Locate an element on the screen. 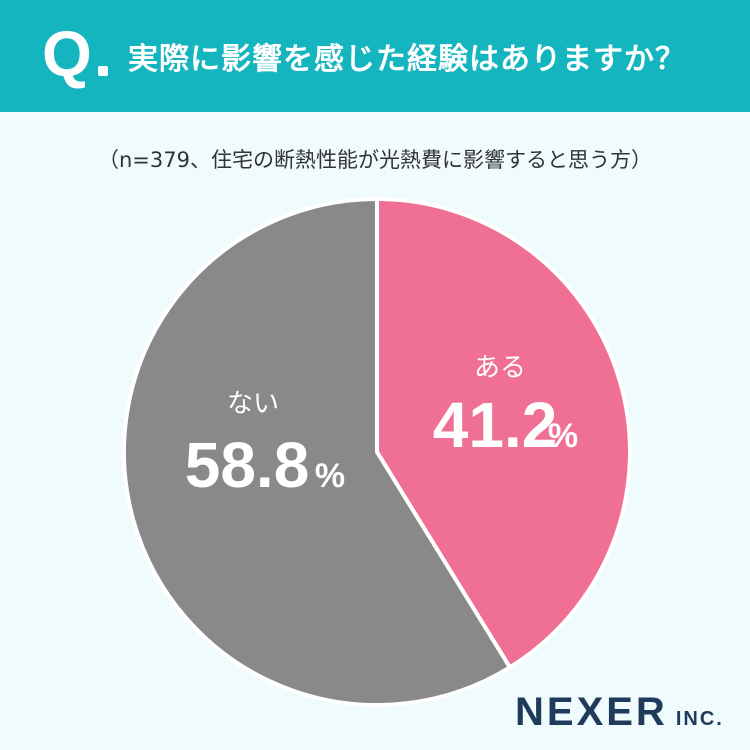  slice-nai-label: ない is located at coordinates (253, 404).